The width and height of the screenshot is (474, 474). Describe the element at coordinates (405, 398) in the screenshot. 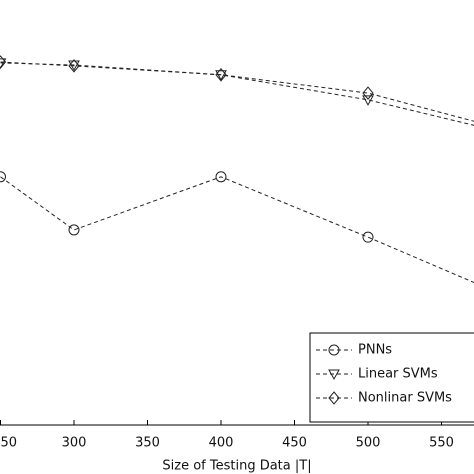

I see `legend-label: Nonlinar SVMs` at that location.